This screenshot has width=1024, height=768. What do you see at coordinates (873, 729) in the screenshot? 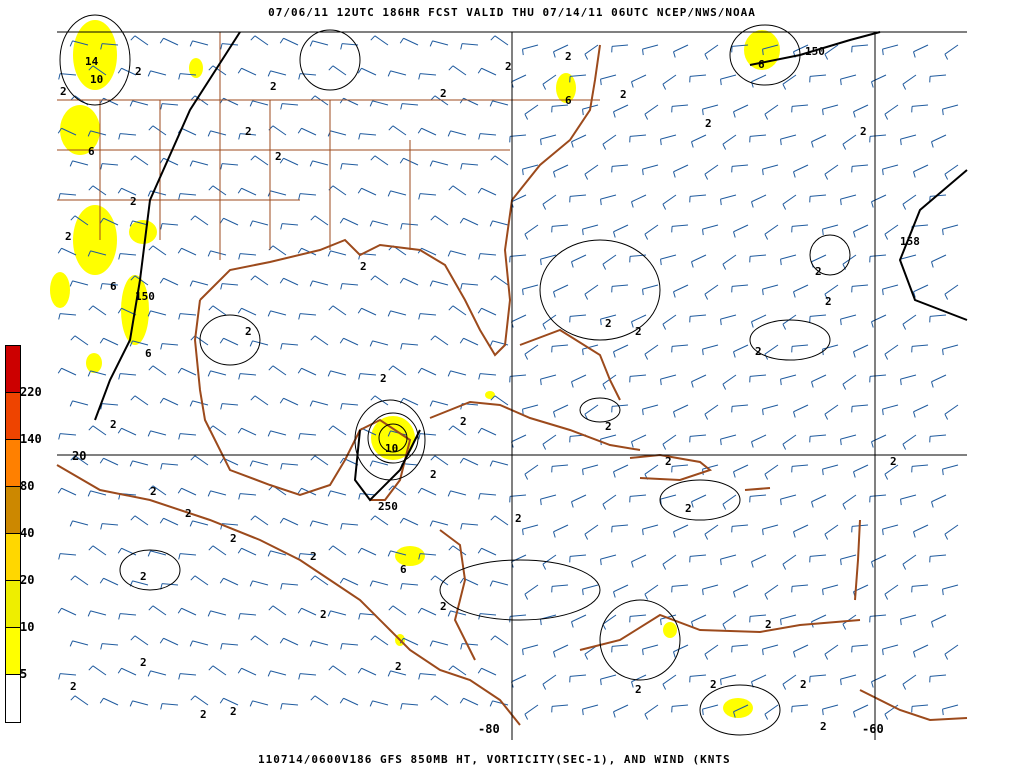
I see `grid-label-60w: -60` at bounding box center [873, 729].